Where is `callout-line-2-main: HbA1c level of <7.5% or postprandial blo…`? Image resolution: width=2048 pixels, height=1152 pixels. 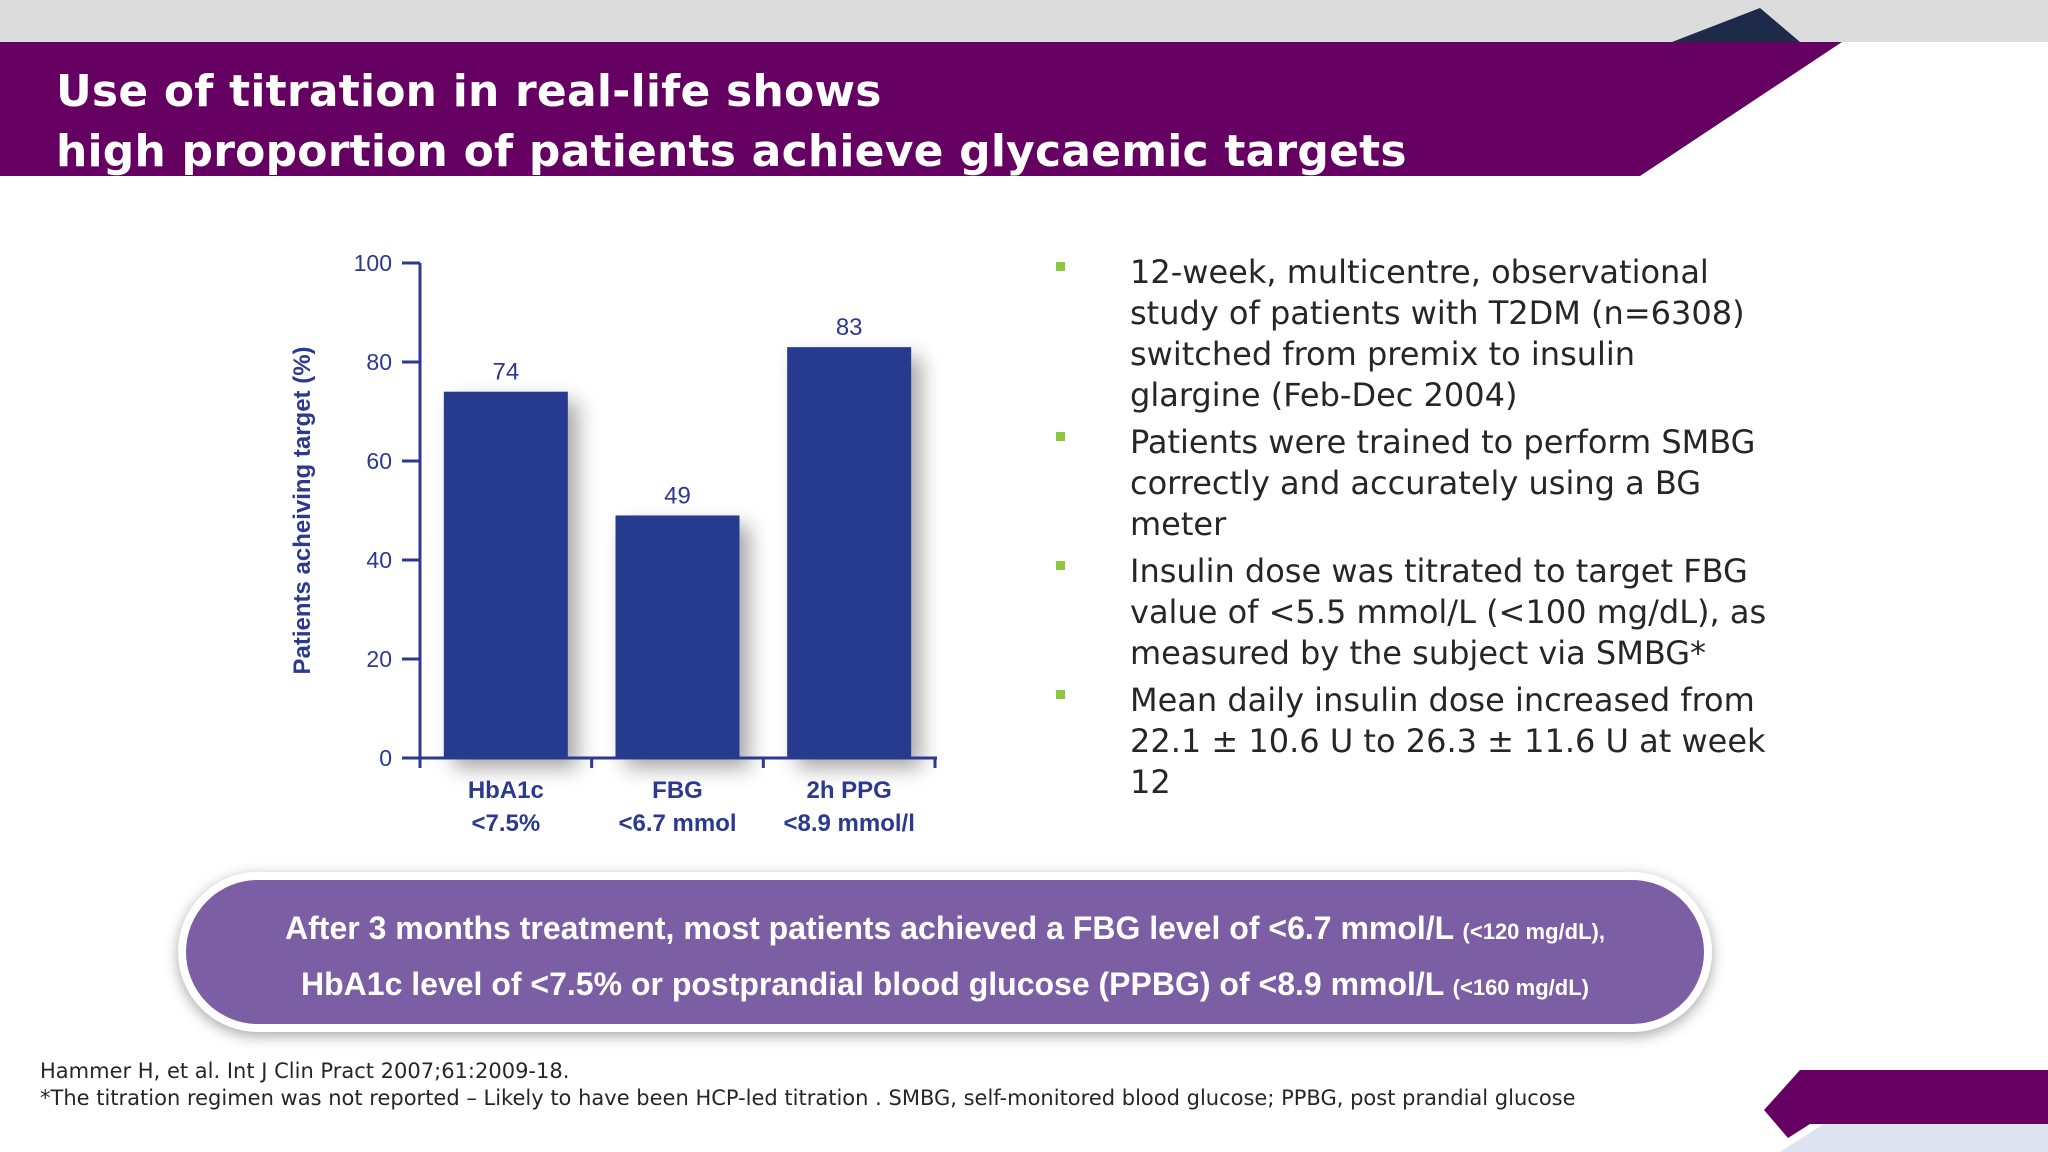 callout-line-2-main: HbA1c level of <7.5% or postprandial blo… is located at coordinates (872, 984).